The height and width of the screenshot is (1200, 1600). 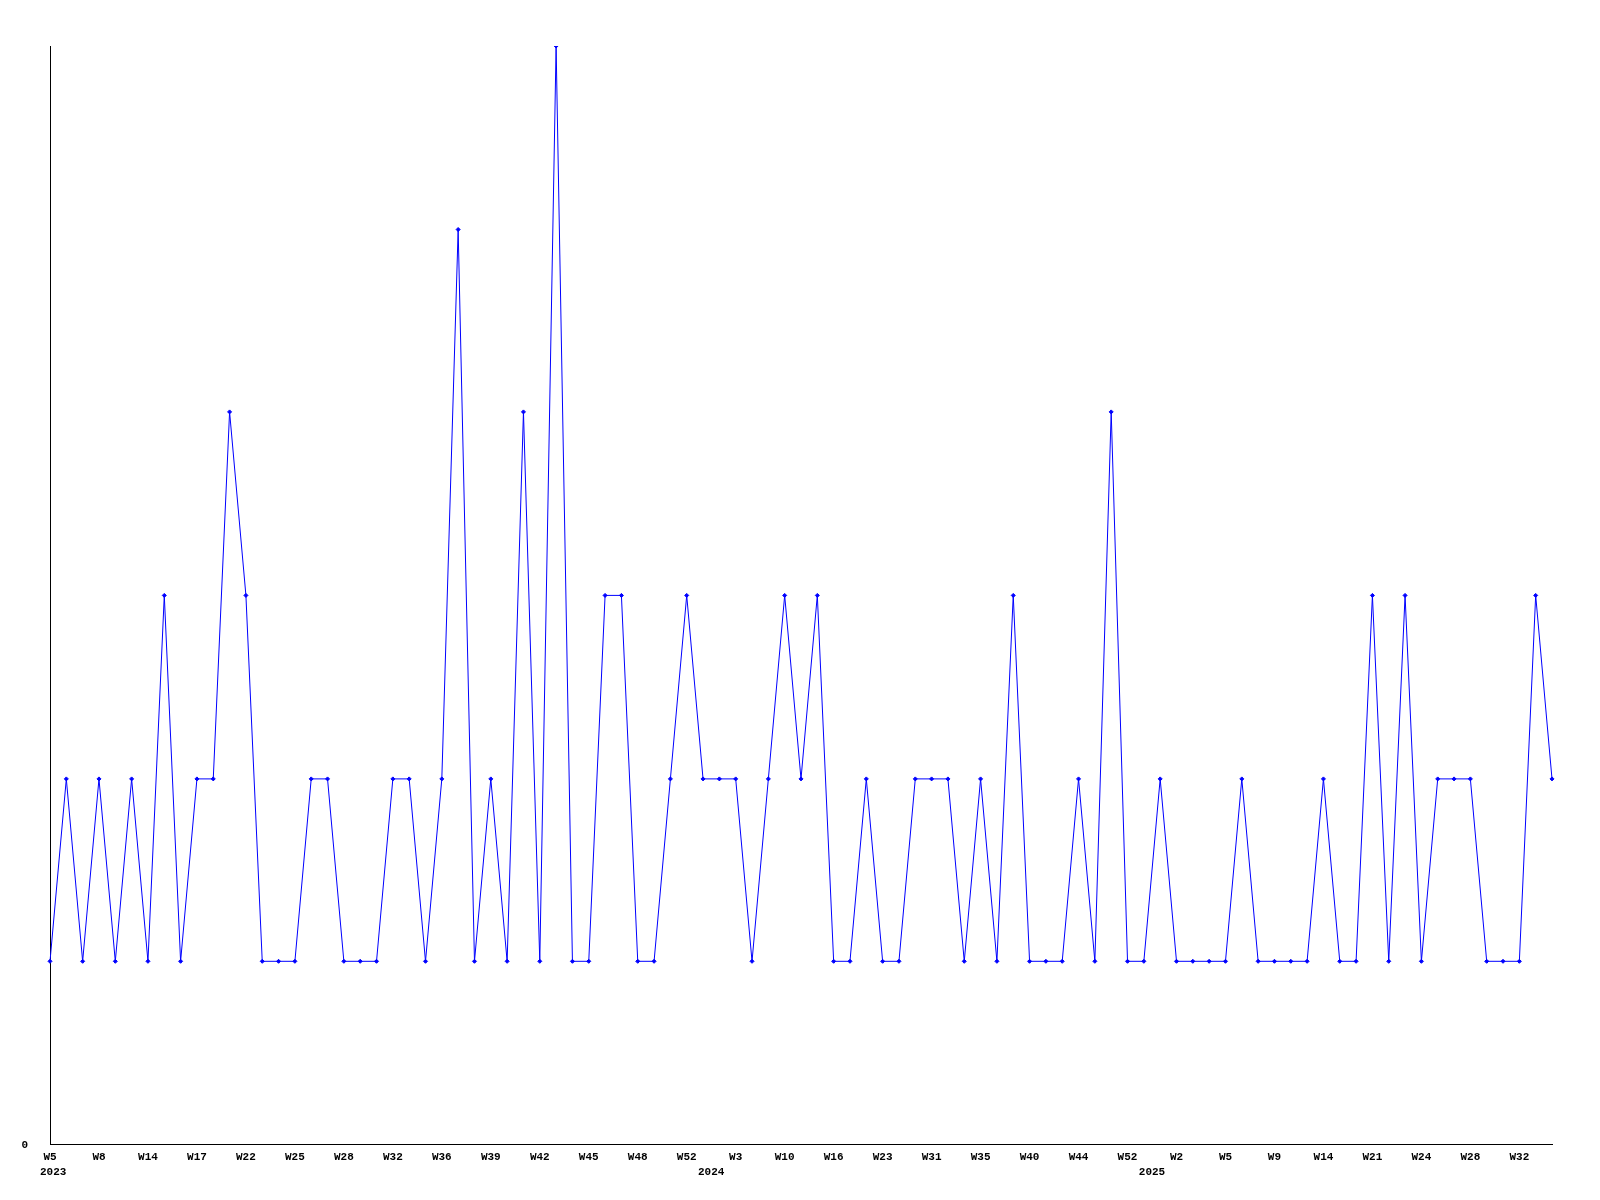 I want to click on x-tick-label: W48, so click(x=638, y=1157).